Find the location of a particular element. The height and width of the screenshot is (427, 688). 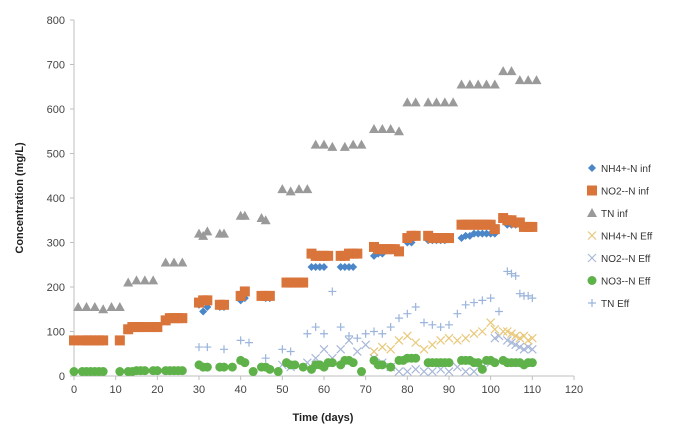

x-tick-label: 120 is located at coordinates (574, 390).